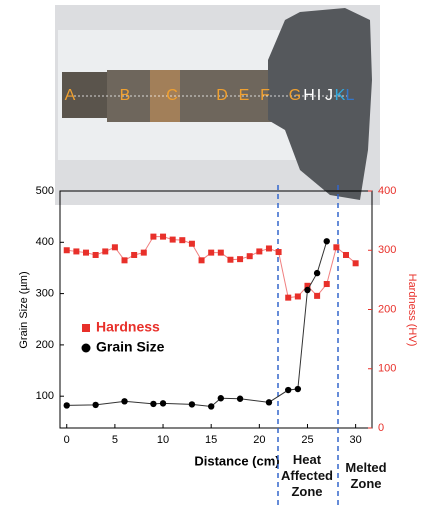  What do you see at coordinates (356, 440) in the screenshot?
I see `x-tick-label: 30` at bounding box center [356, 440].